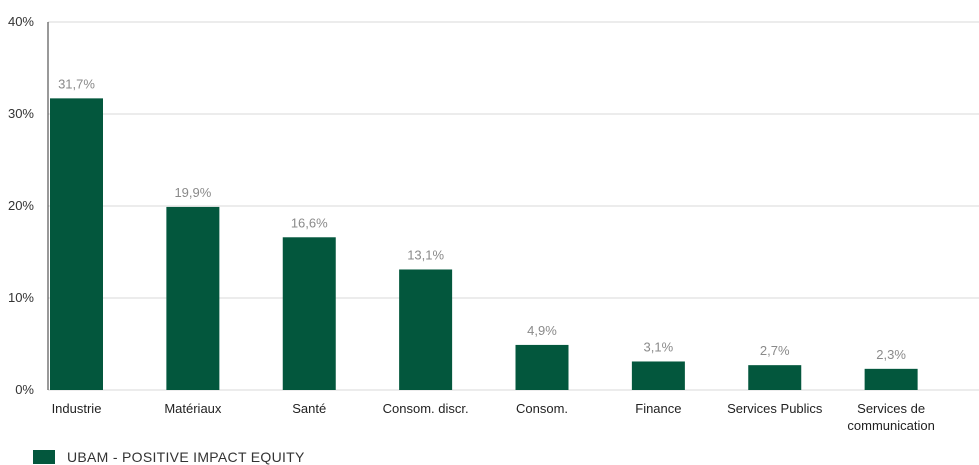 Image resolution: width=979 pixels, height=465 pixels. Describe the element at coordinates (542, 330) in the screenshot. I see `value-label: 4,9%` at that location.